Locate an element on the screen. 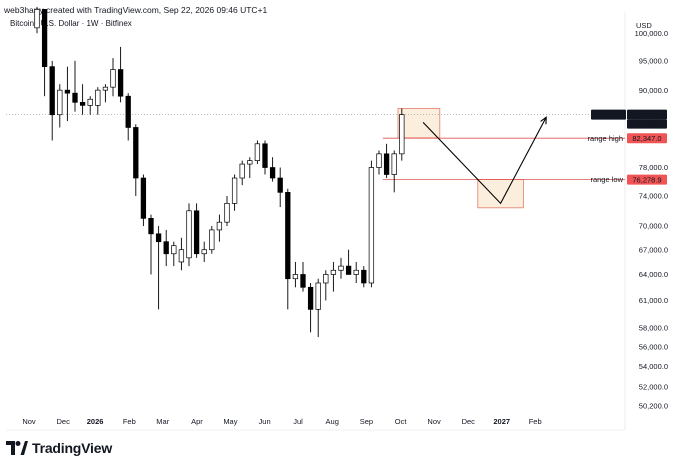  y-tick-label: 95,000.0 is located at coordinates (653, 61).